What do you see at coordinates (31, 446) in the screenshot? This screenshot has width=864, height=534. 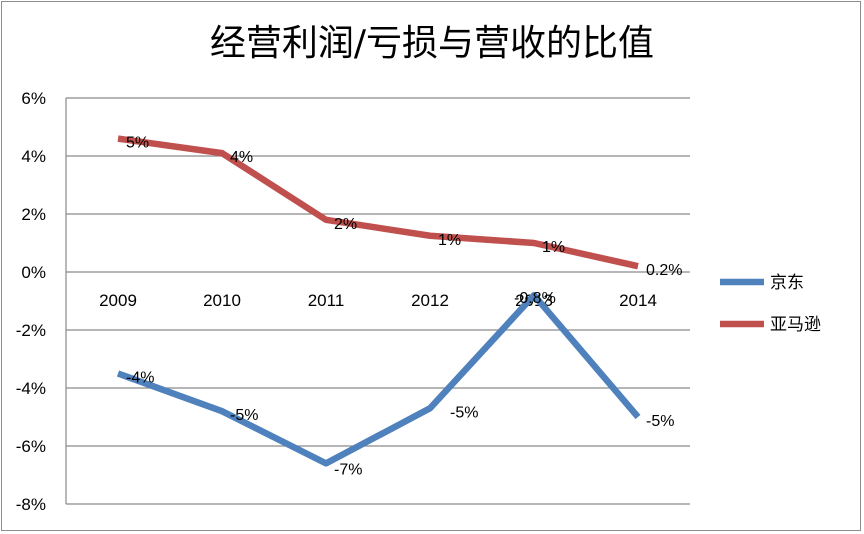 I see `y-tick-label: -6%` at bounding box center [31, 446].